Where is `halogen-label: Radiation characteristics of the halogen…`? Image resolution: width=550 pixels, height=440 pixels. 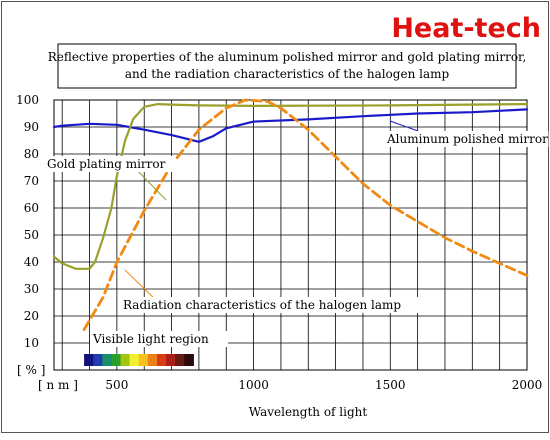 halogen-label: Radiation characteristics of the halogen… is located at coordinates (262, 305).